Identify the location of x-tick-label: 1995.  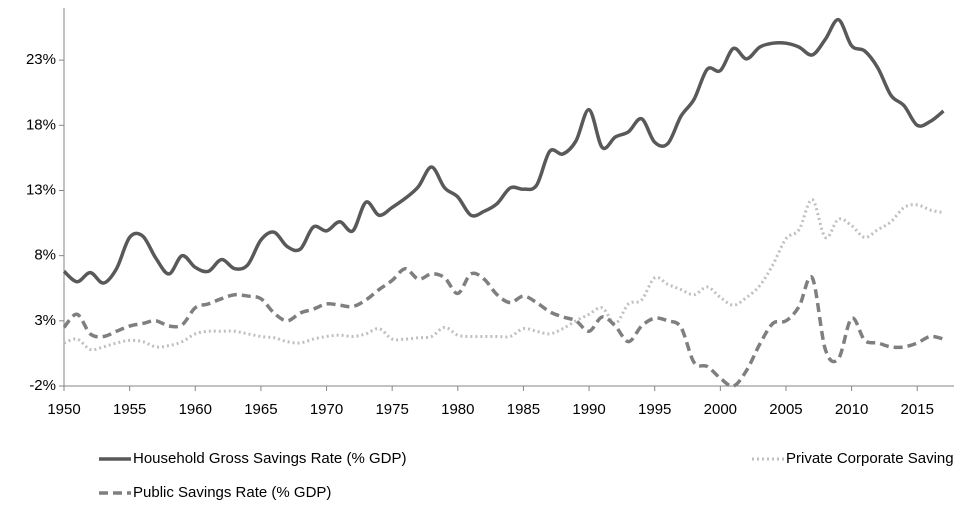
(654, 409).